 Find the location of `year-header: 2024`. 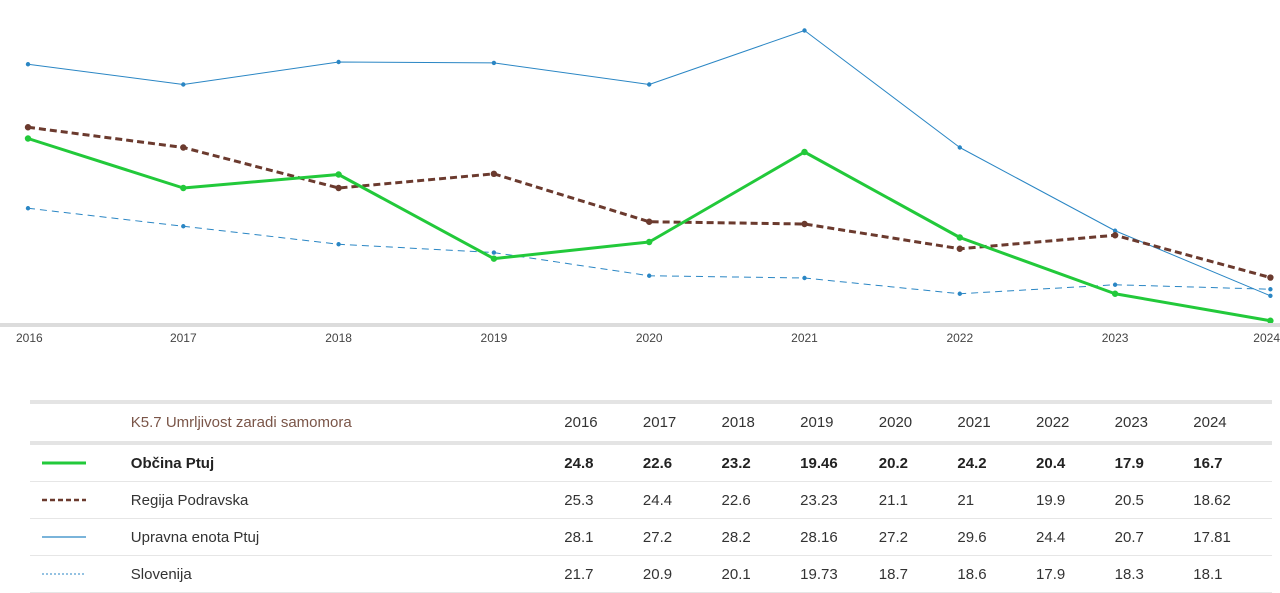

year-header: 2024 is located at coordinates (1210, 422).